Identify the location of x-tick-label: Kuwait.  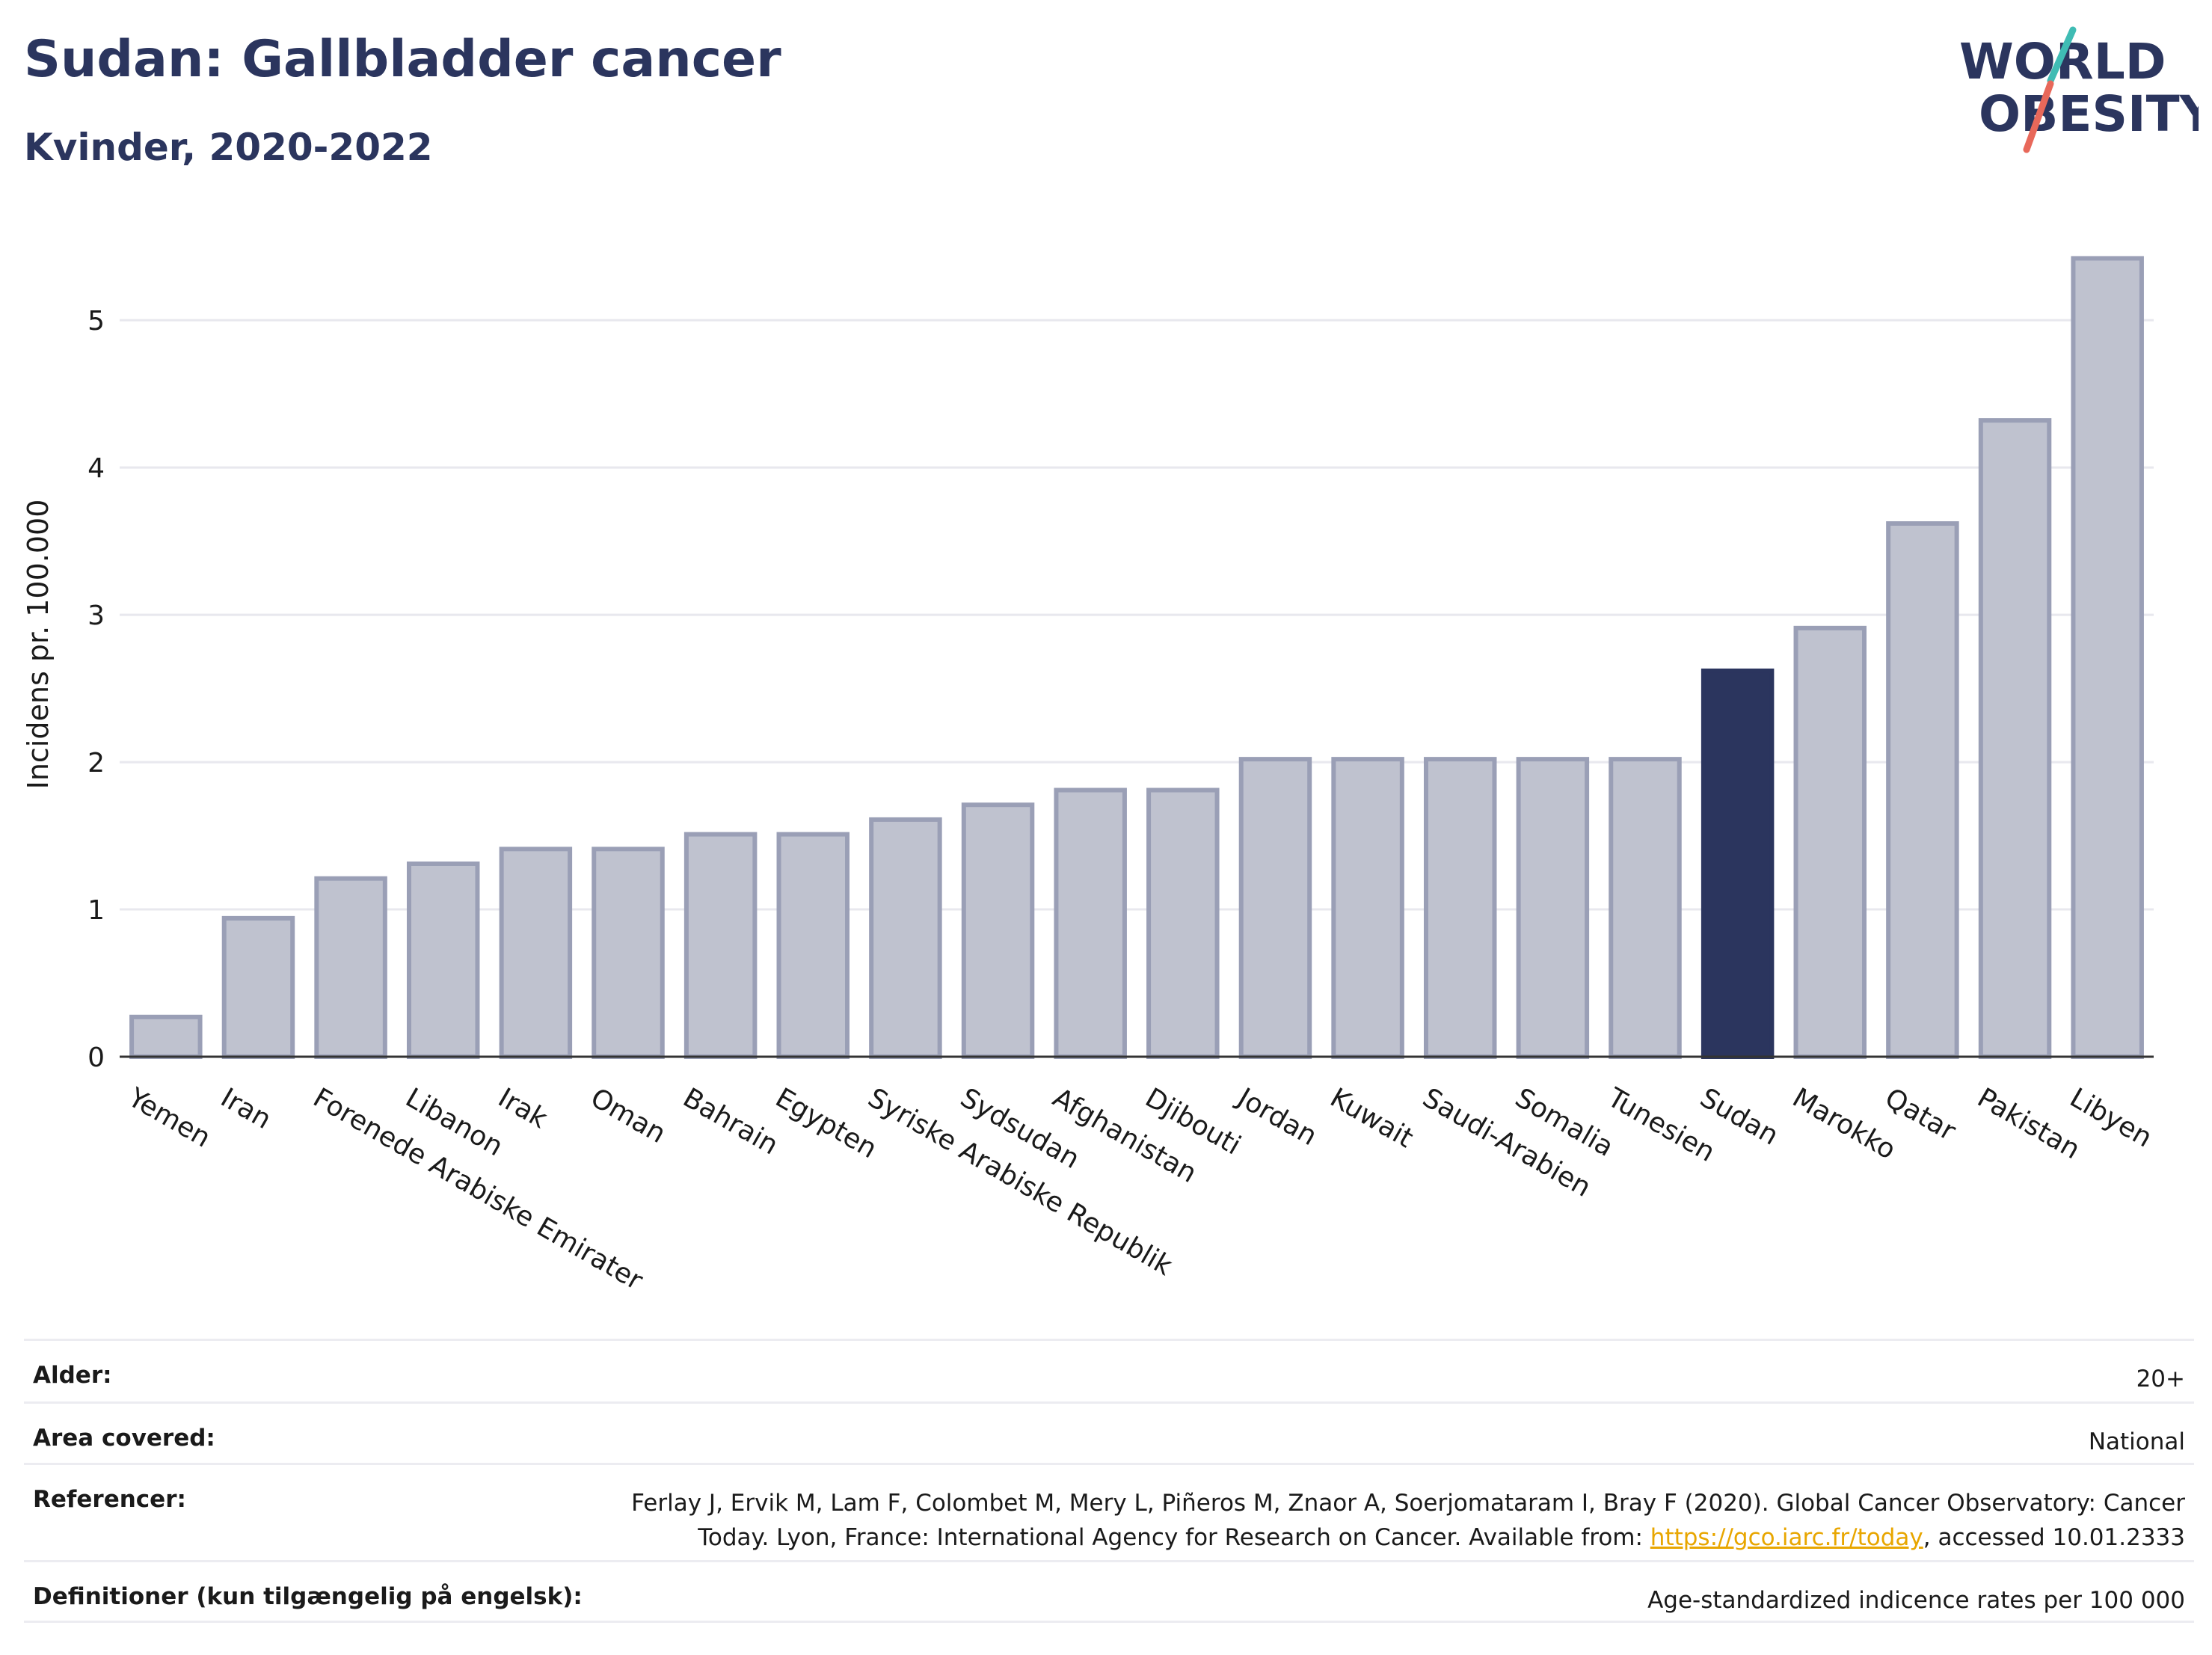
(1372, 1118).